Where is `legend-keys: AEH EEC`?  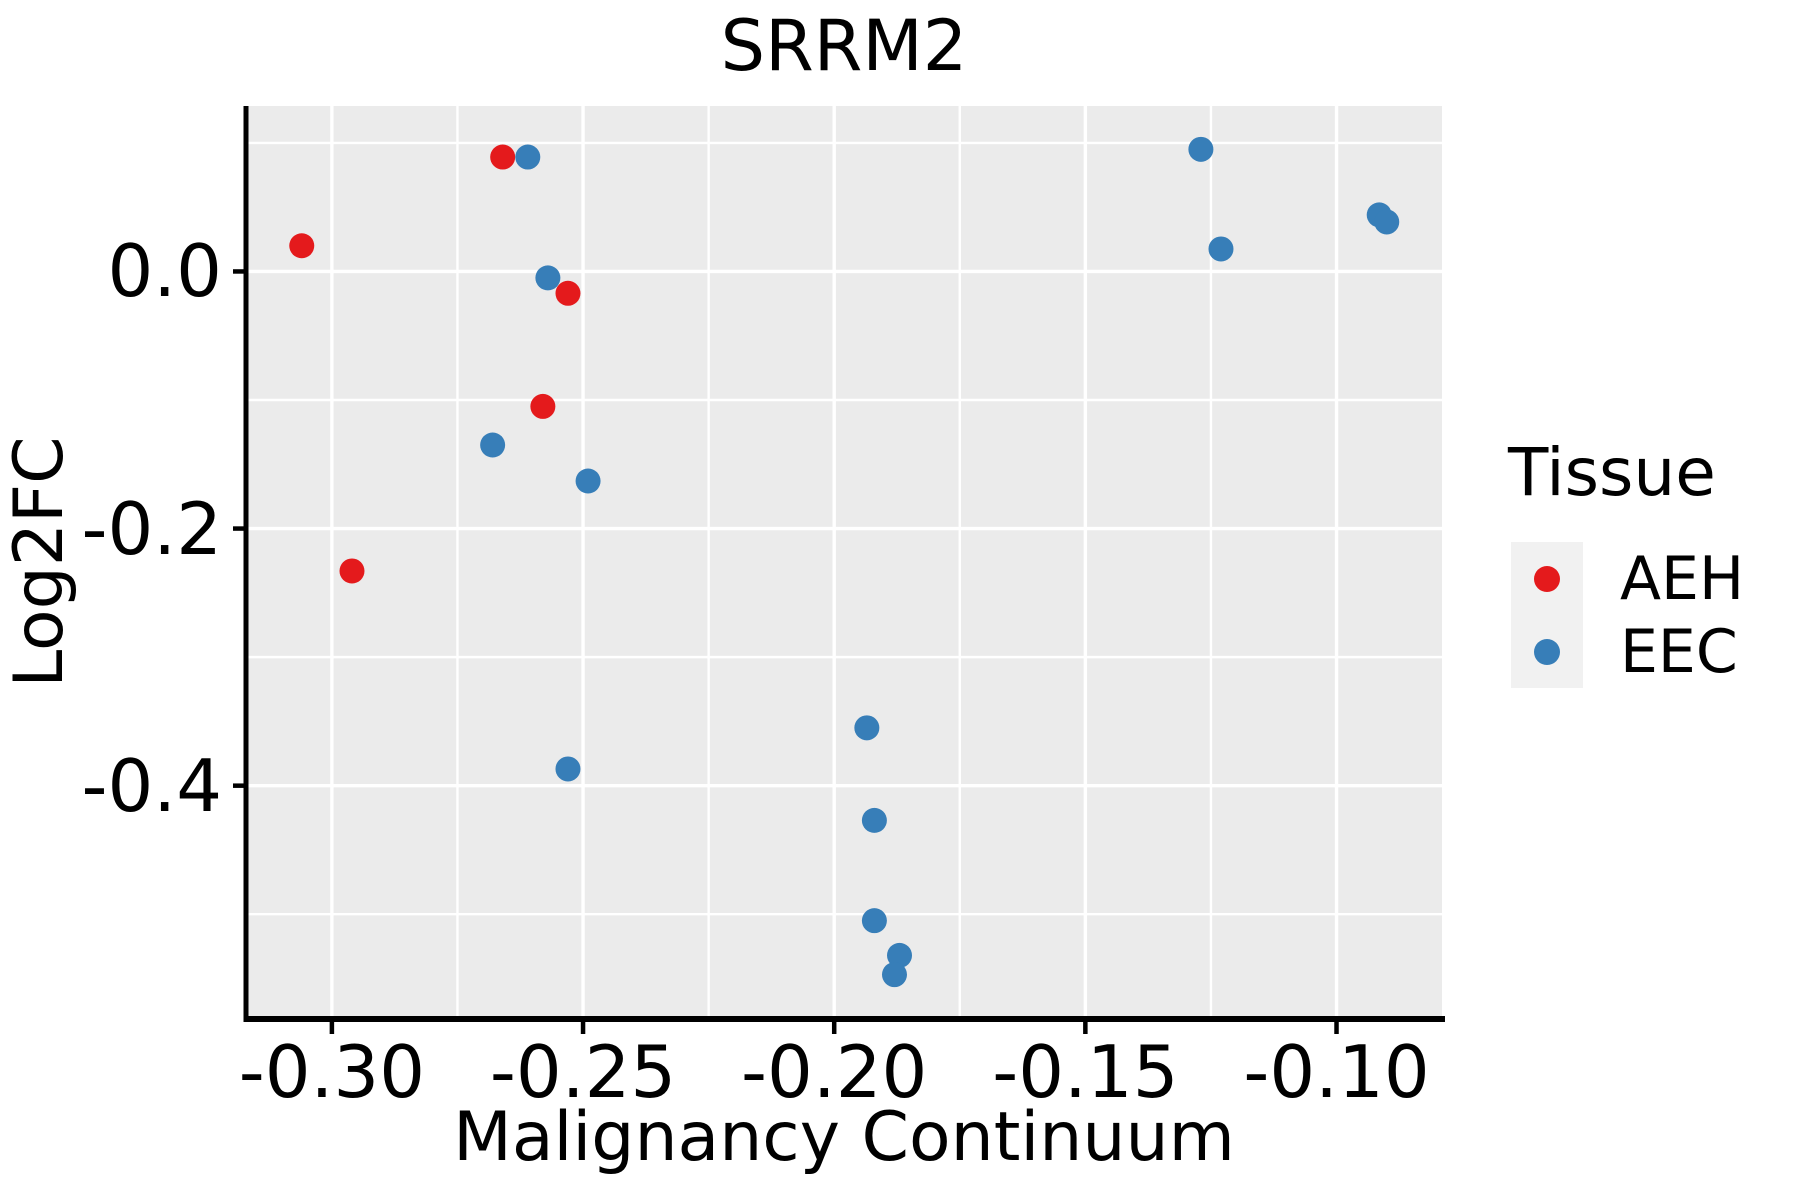 legend-keys: AEH EEC is located at coordinates (1627, 615).